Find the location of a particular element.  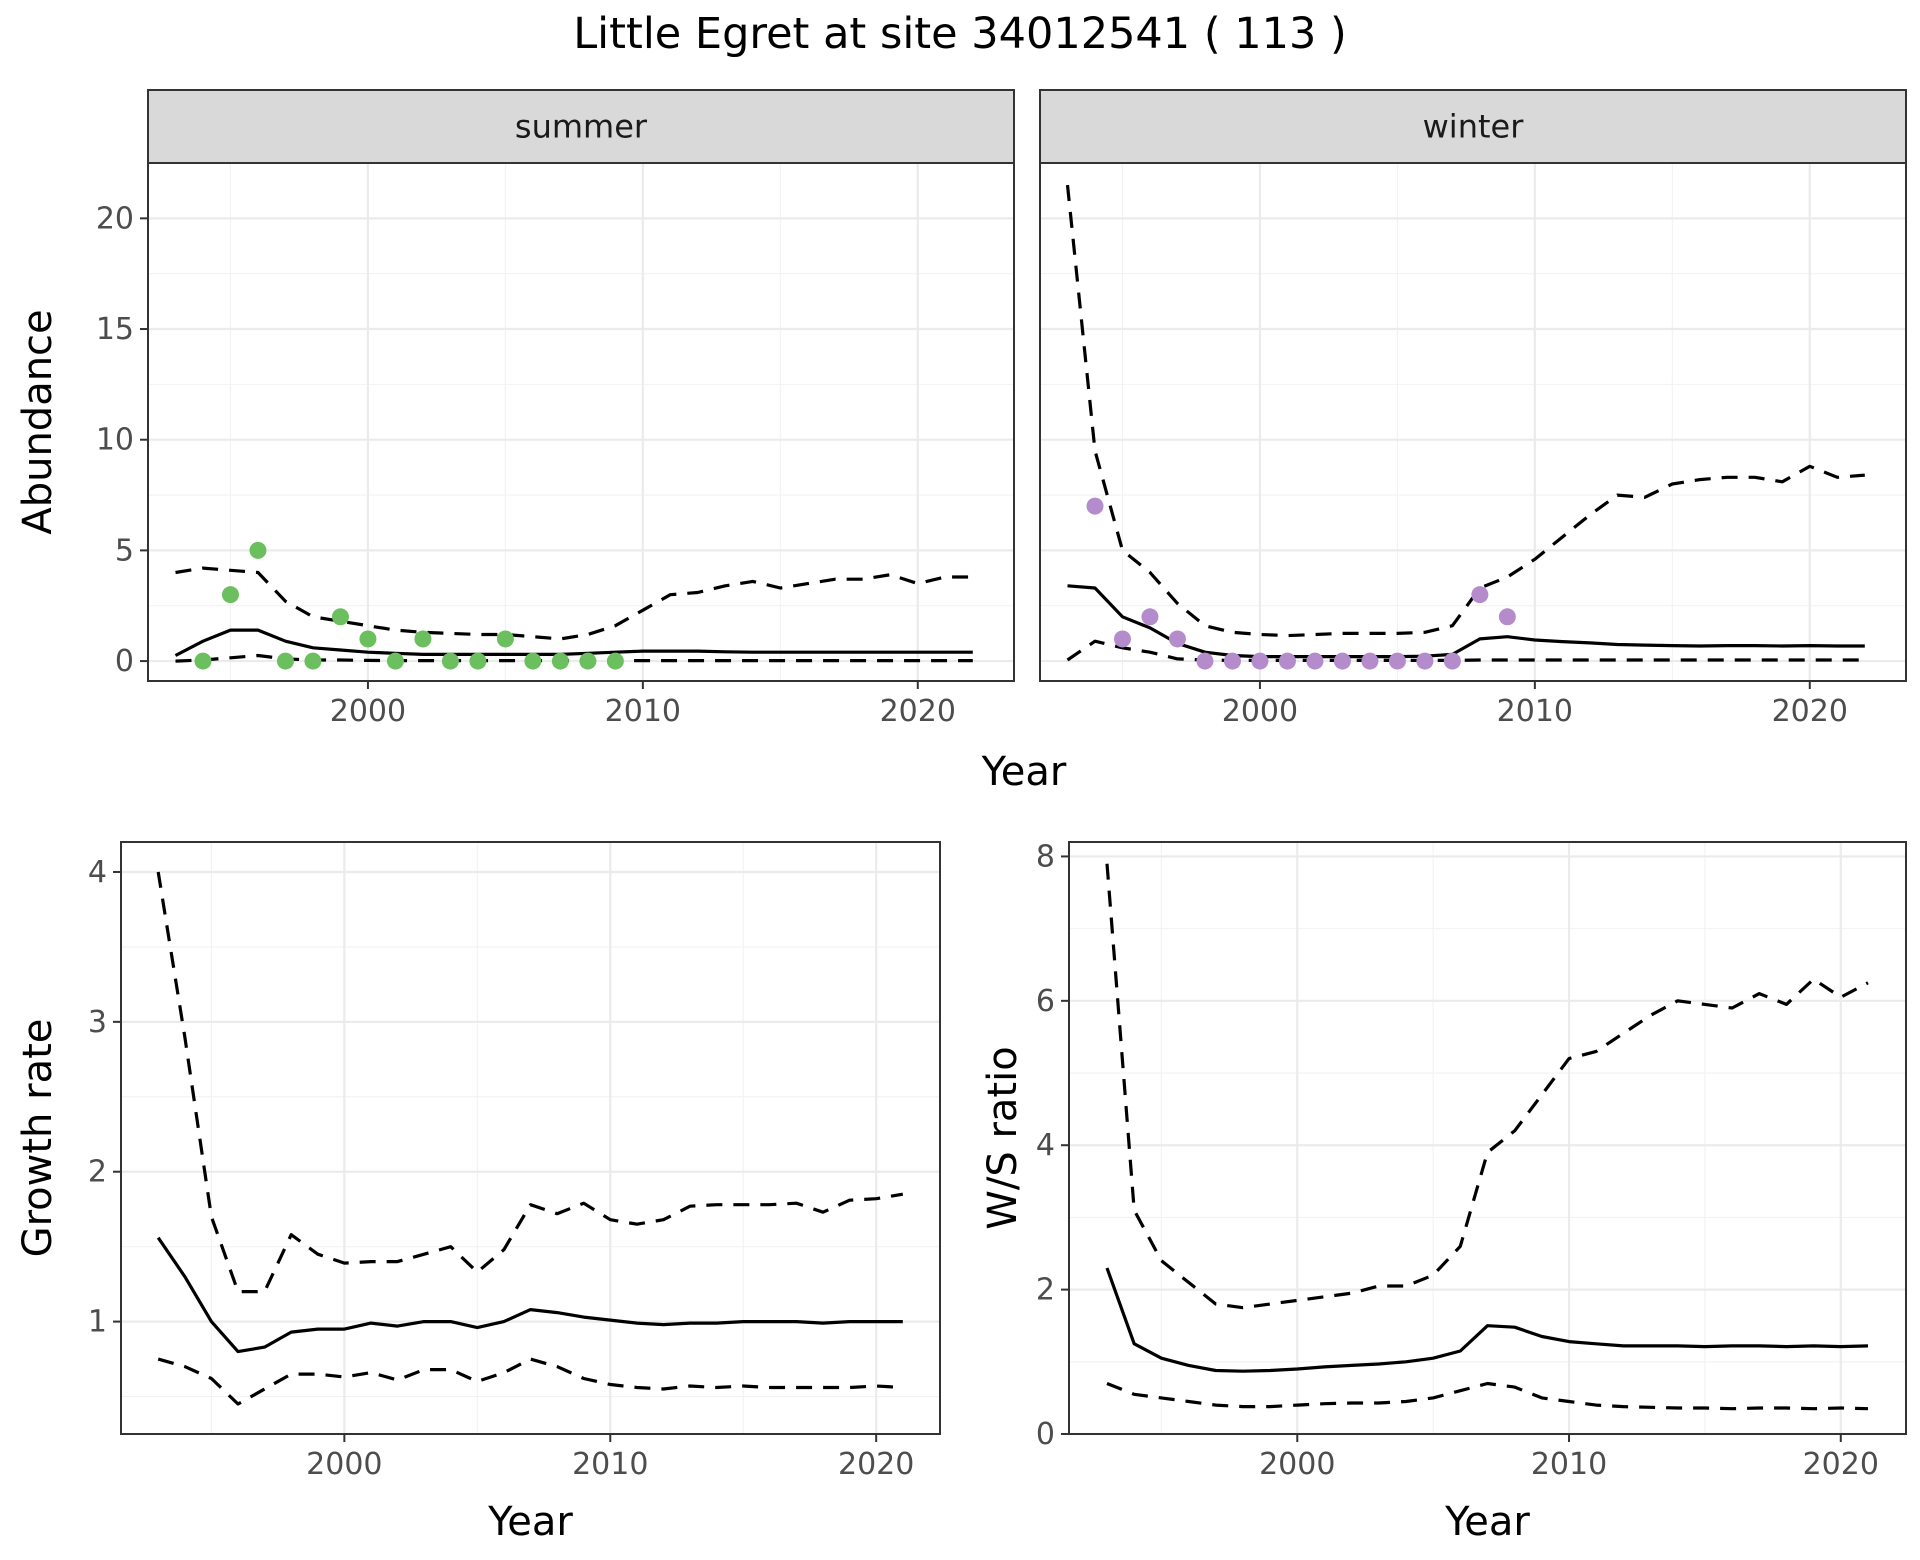

chart-1-y-tick-label-4: 20 is located at coordinates (115, 218).